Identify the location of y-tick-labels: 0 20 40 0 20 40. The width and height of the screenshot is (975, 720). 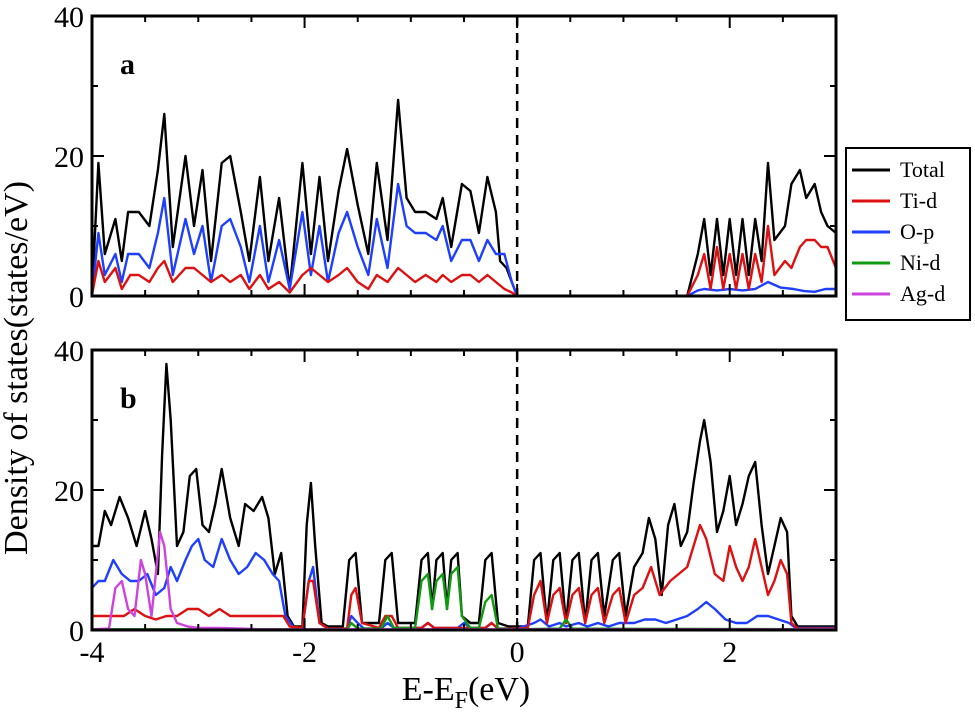
(69, 324).